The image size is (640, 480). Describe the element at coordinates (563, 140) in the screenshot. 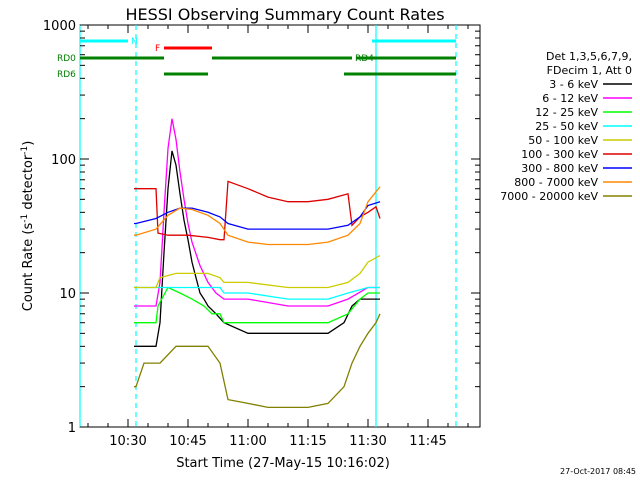

I see `legend-label-4: 50 - 100 keV` at that location.